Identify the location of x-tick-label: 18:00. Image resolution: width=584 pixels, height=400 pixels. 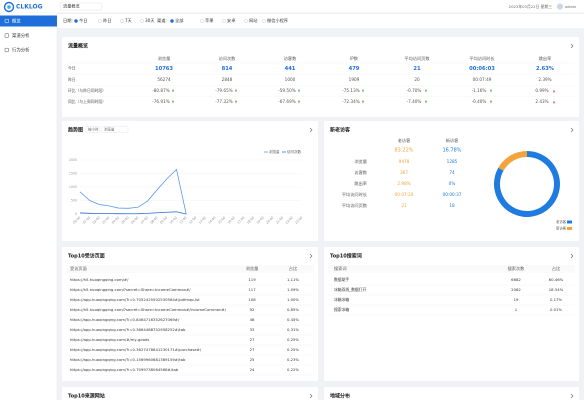
(250, 220).